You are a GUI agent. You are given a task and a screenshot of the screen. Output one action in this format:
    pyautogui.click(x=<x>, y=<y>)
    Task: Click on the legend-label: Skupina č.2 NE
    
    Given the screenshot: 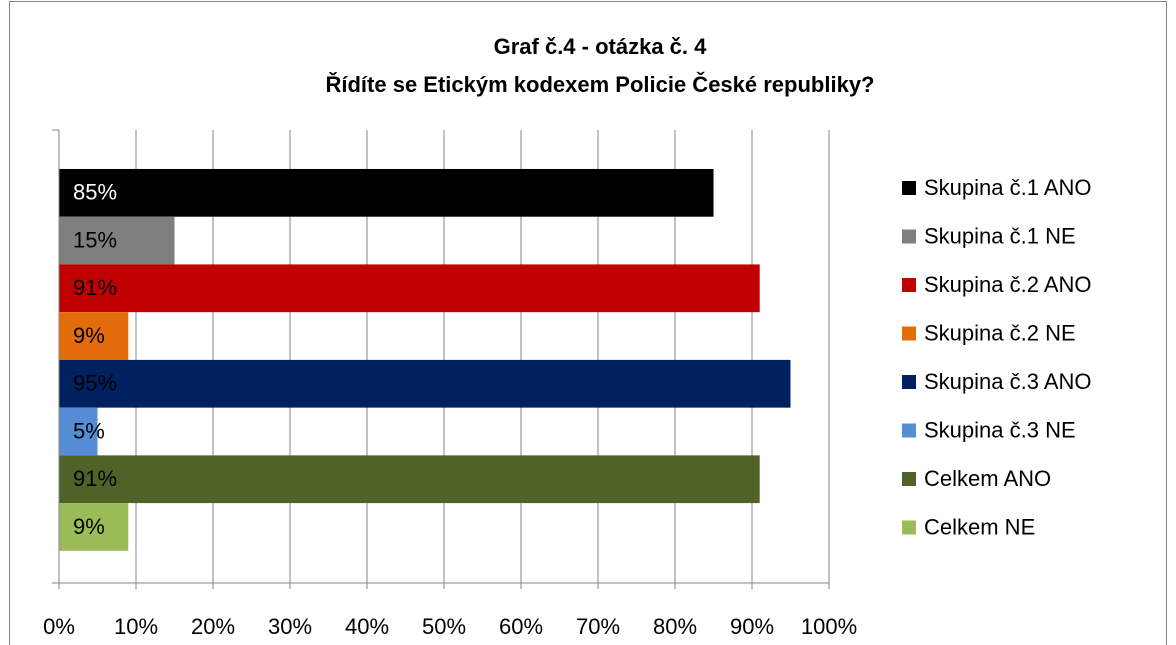 What is the action you would take?
    pyautogui.click(x=1000, y=332)
    